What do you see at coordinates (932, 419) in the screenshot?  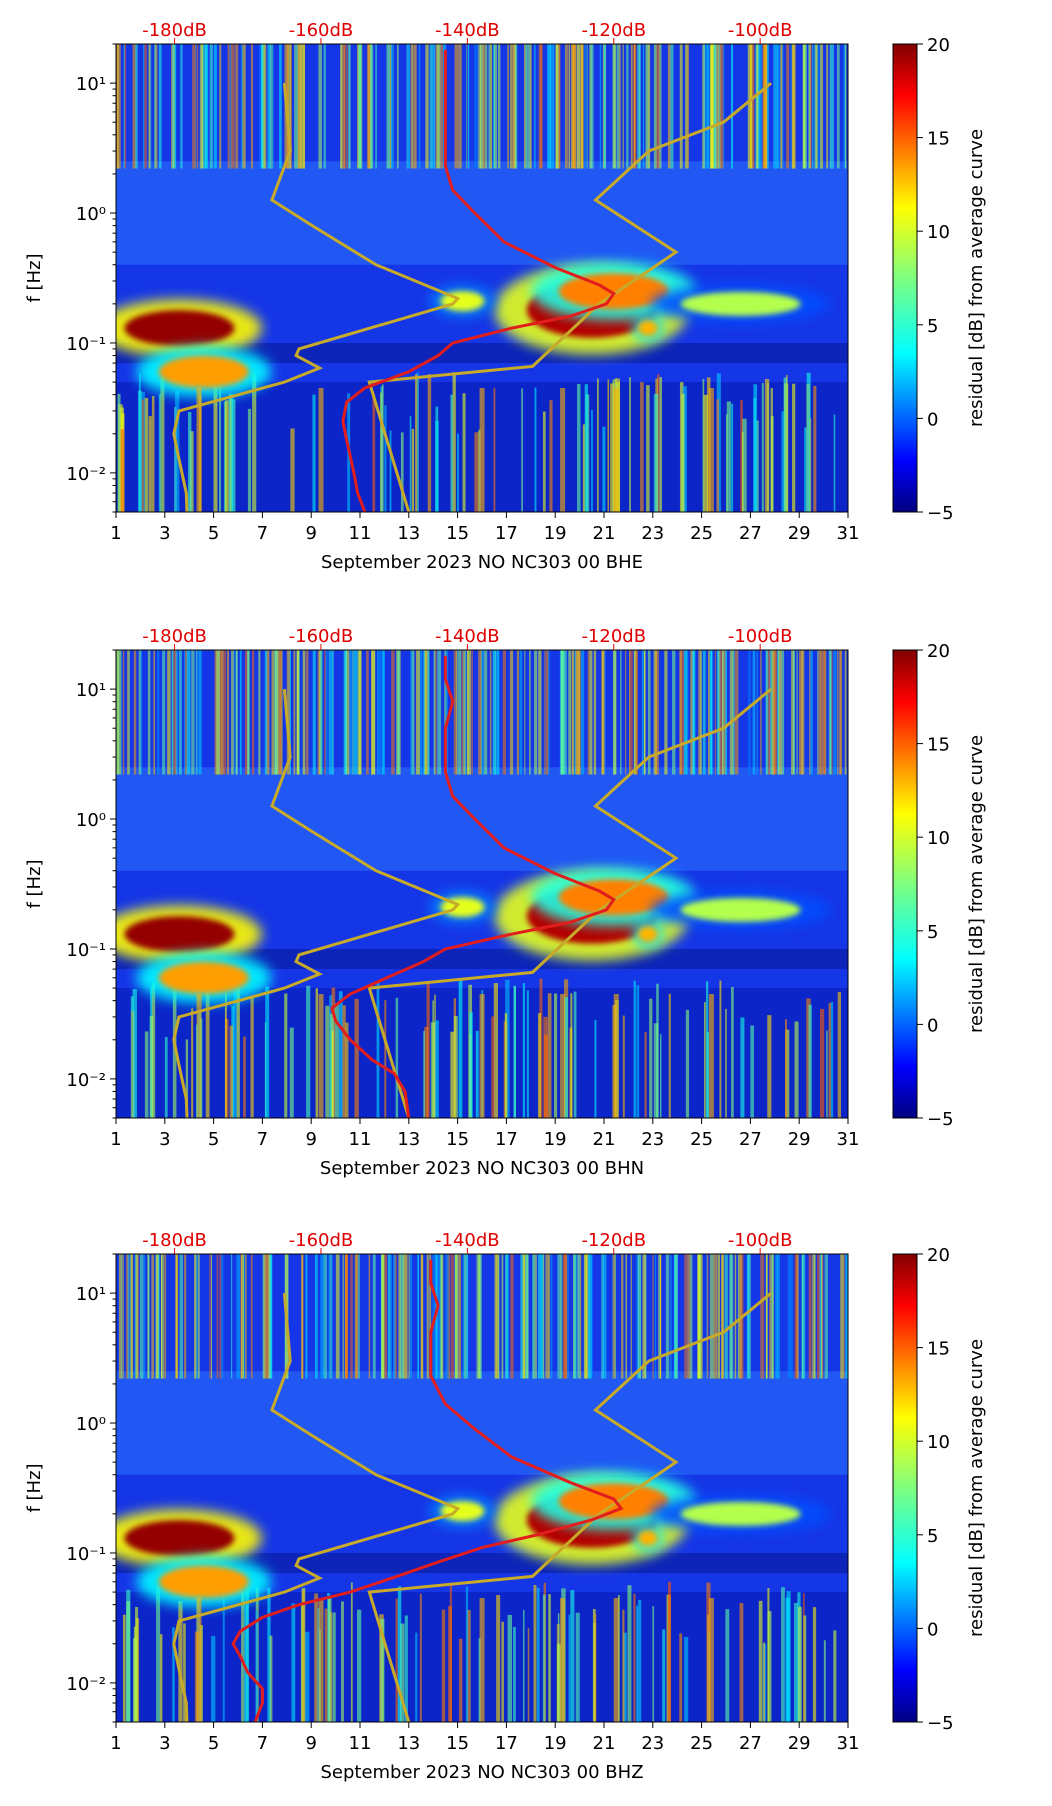 I see `colorbar-tick-label: 0` at bounding box center [932, 419].